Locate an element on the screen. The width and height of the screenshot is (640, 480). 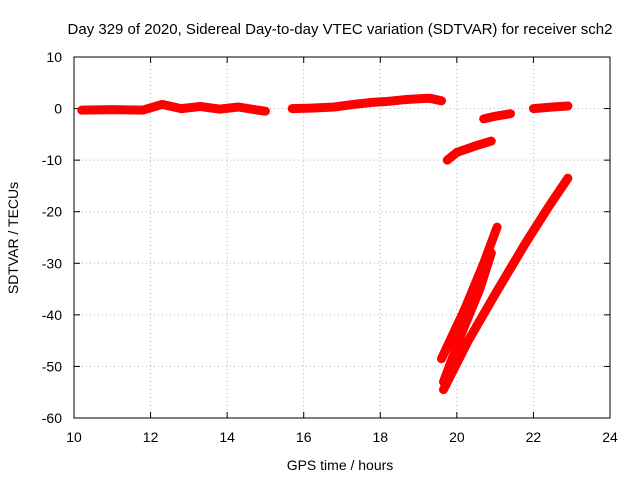
x-tick-label: 10 is located at coordinates (74, 437).